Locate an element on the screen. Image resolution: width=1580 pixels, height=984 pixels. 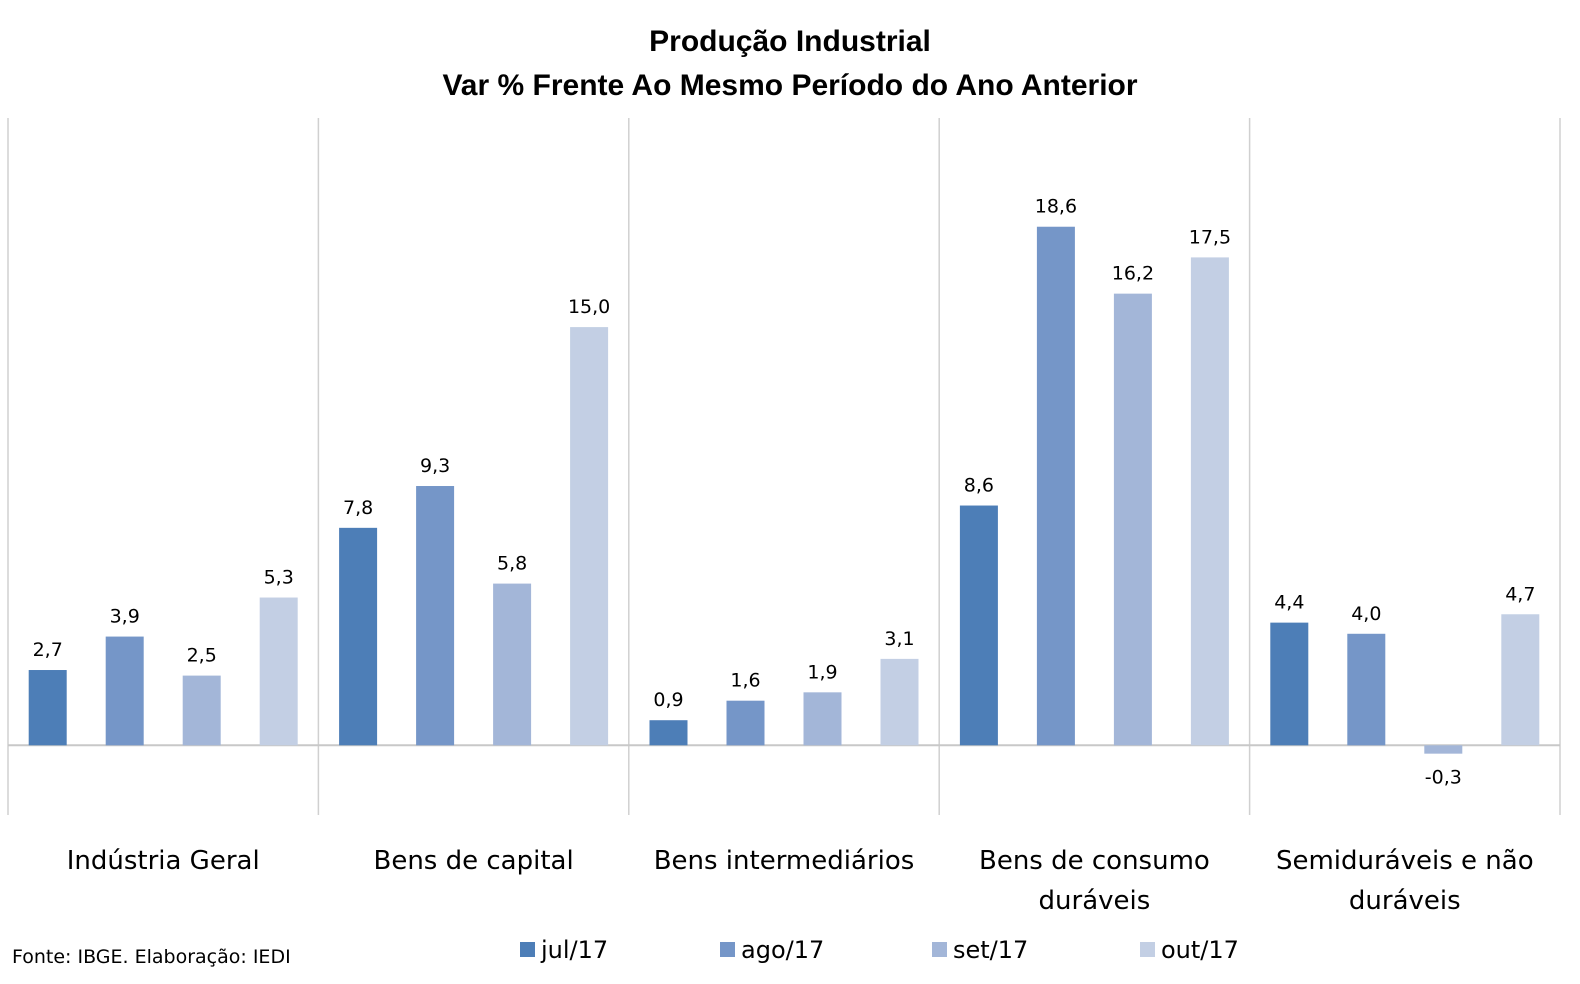
data-label: 8,6 is located at coordinates (979, 486).